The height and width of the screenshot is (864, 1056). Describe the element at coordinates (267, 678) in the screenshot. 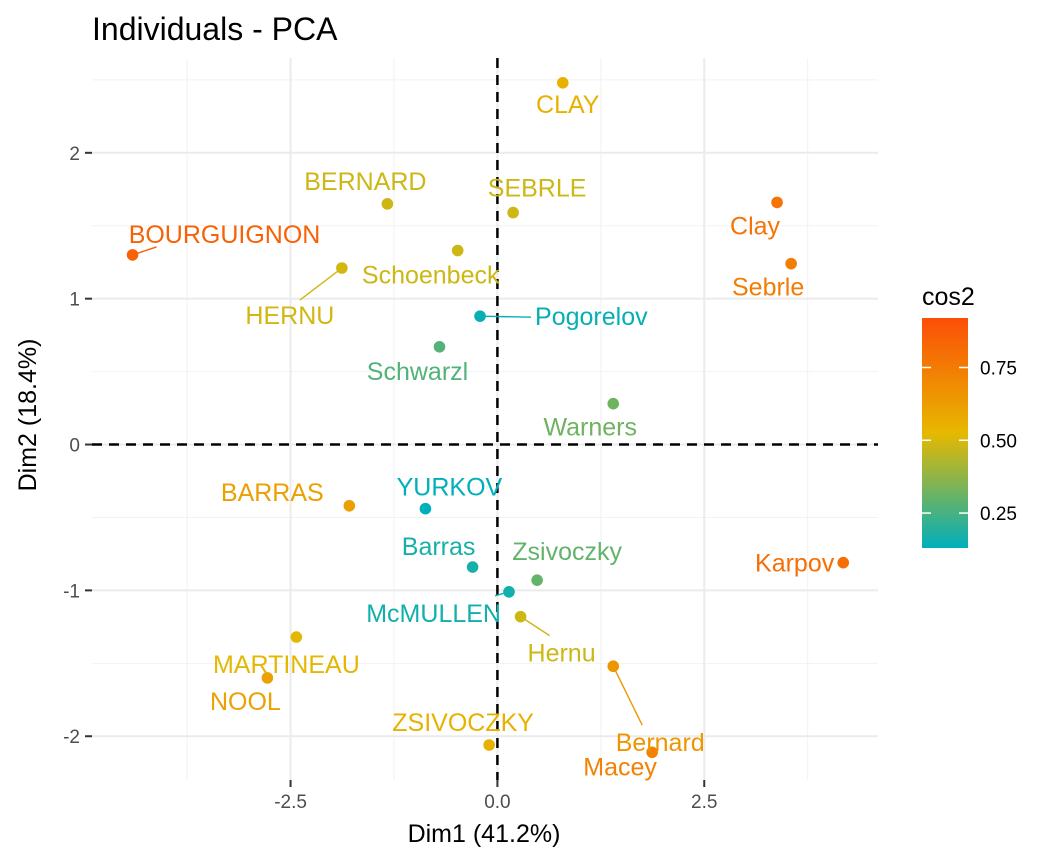

I see `point-nool` at that location.